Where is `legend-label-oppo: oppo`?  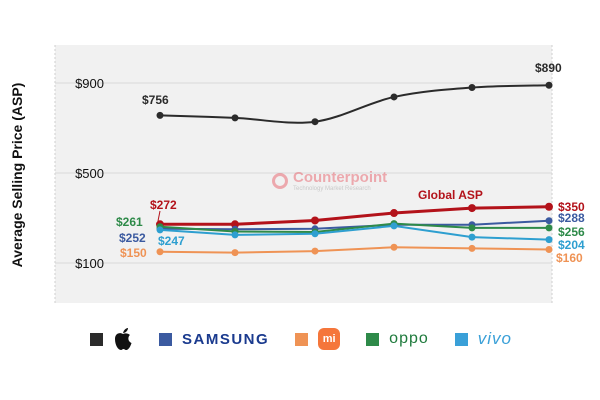
legend-label-oppo: oppo is located at coordinates (409, 338).